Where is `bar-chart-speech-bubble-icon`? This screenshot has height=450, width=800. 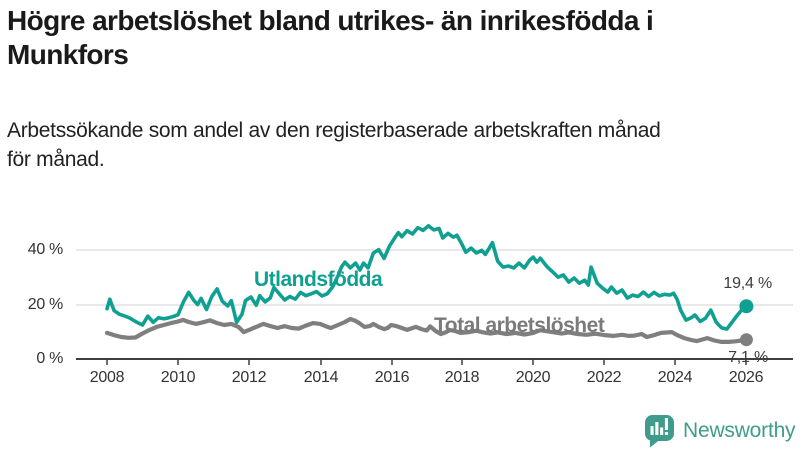
bar-chart-speech-bubble-icon is located at coordinates (659, 431).